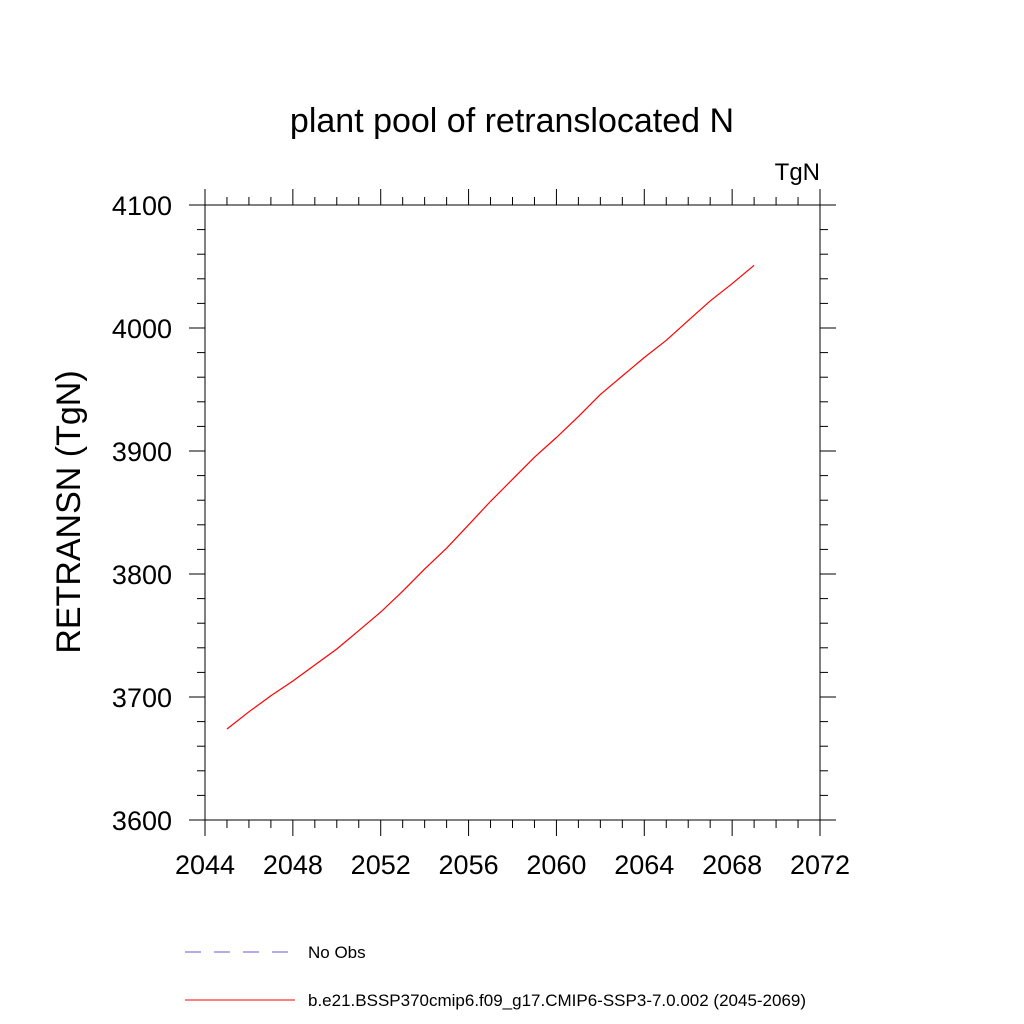 This screenshot has height=1024, width=1024. Describe the element at coordinates (69, 511) in the screenshot. I see `y-axis-label: RETRANSN (TgN)` at that location.